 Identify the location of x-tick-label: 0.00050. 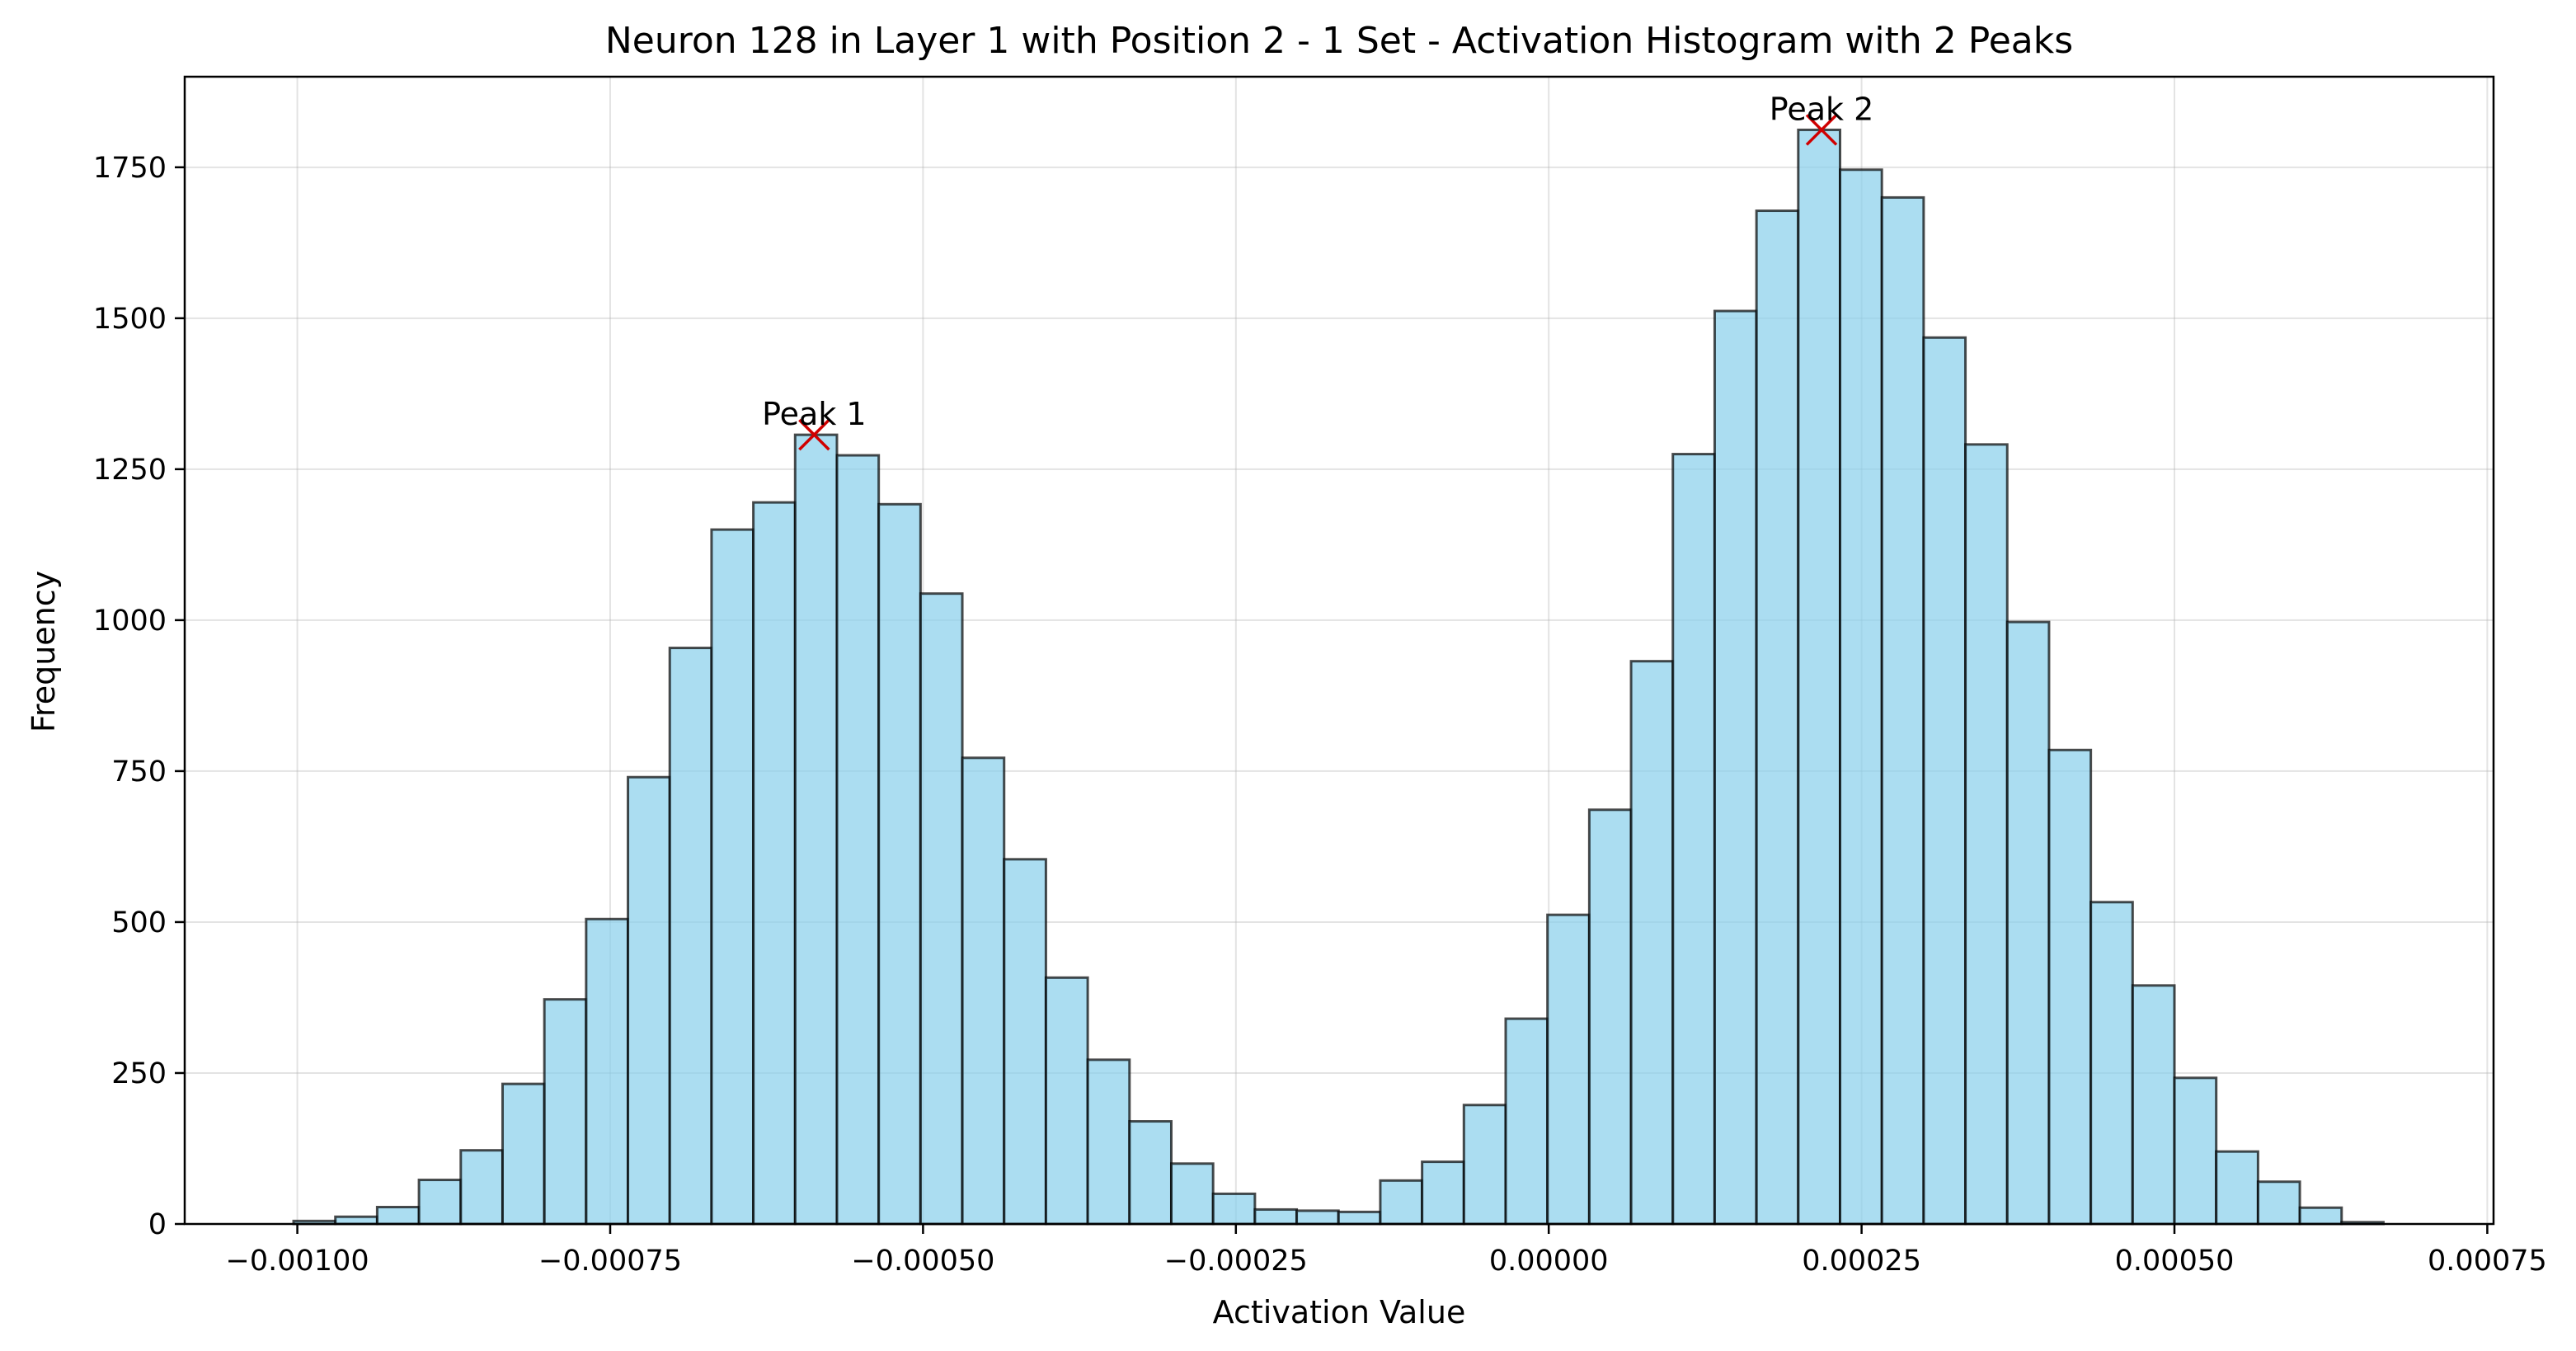
(2175, 1261).